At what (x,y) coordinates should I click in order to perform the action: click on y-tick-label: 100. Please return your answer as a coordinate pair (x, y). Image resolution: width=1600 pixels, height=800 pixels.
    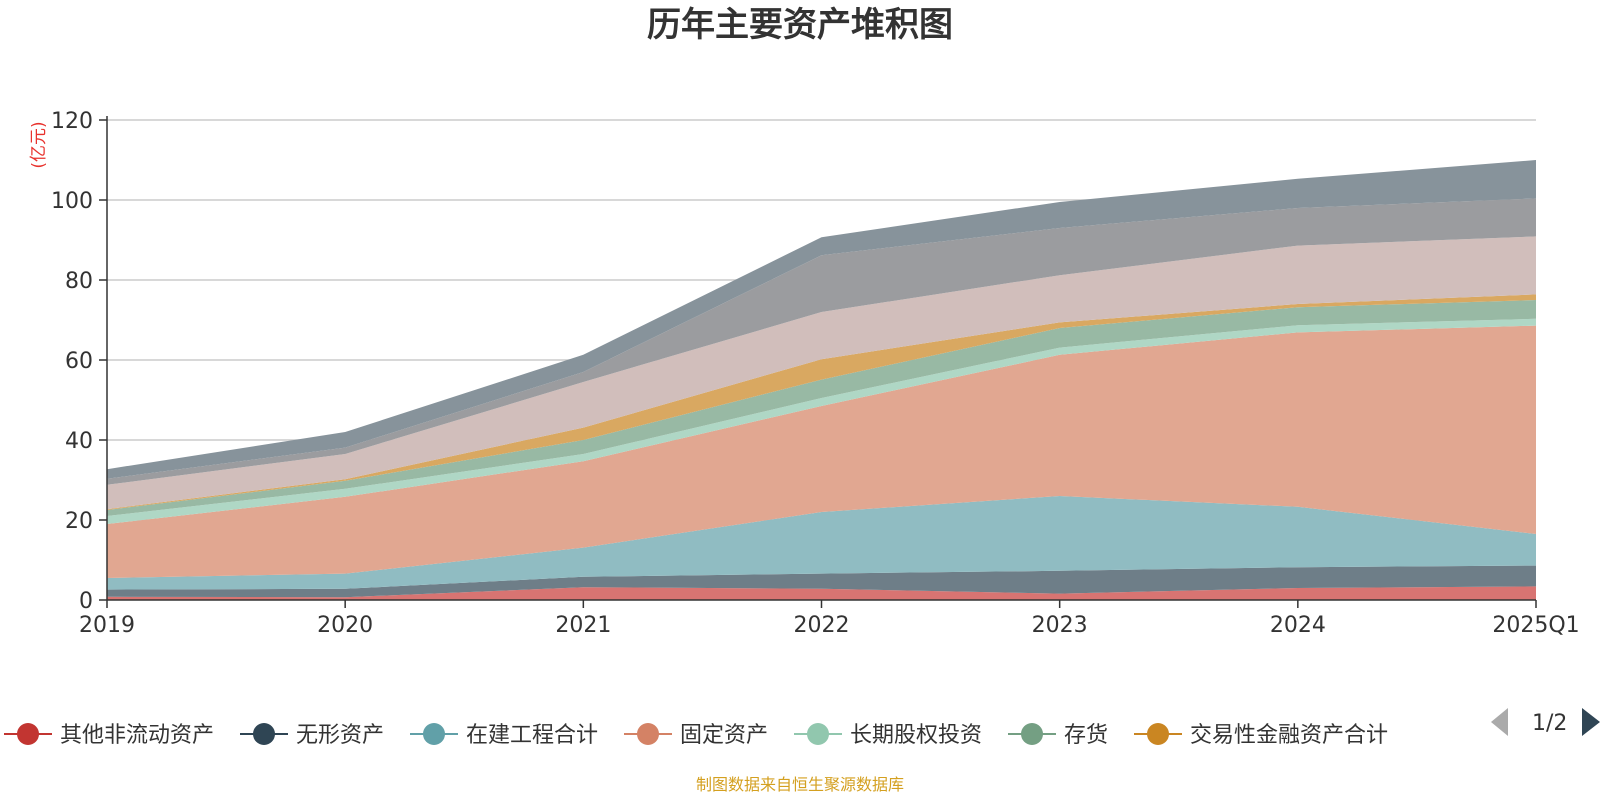
    Looking at the image, I should click on (72, 201).